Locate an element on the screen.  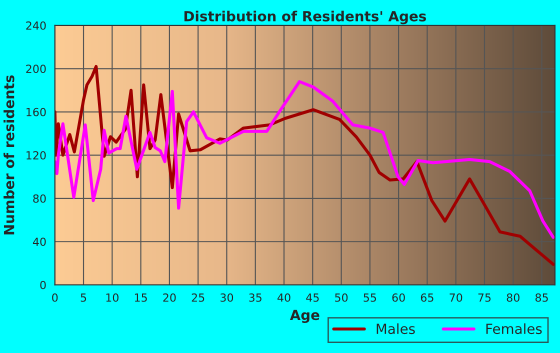
x-tick-label: 5 is located at coordinates (83, 298).